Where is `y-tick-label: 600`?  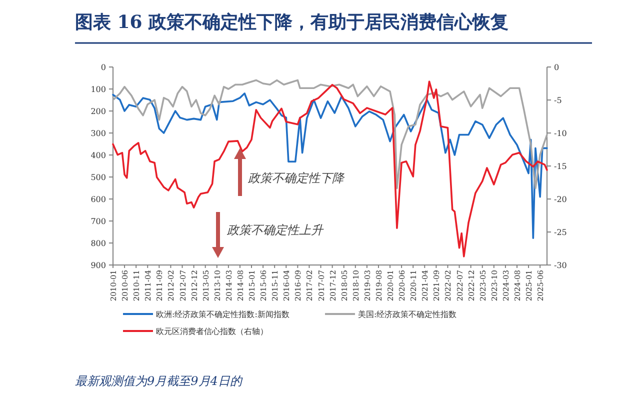 y-tick-label: 600 is located at coordinates (98, 199).